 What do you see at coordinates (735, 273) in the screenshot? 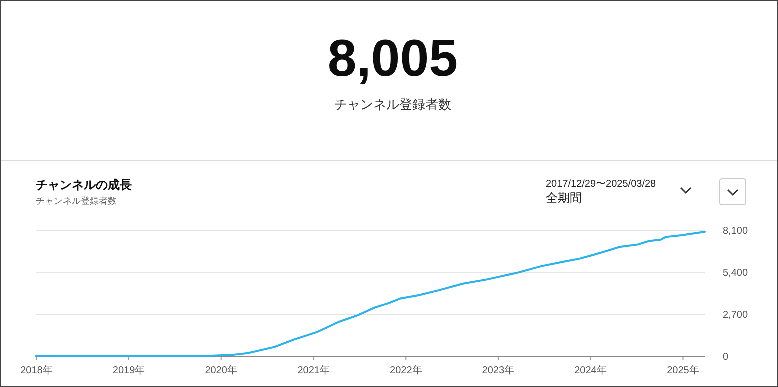
I see `y-tick-label: 5,400` at bounding box center [735, 273].